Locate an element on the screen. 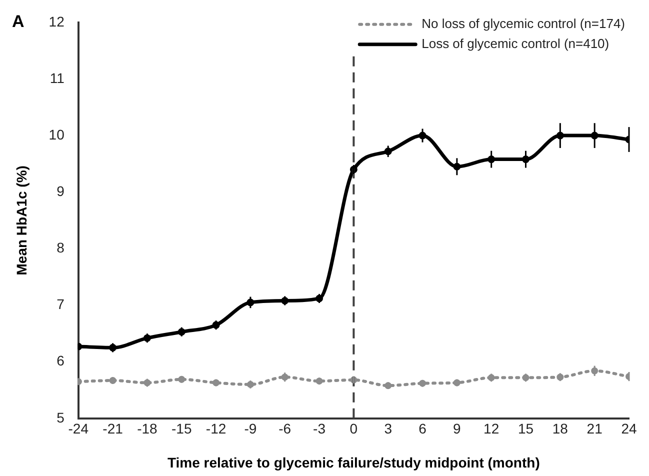 The image size is (649, 476). y-tick-label: 10 is located at coordinates (56, 134).